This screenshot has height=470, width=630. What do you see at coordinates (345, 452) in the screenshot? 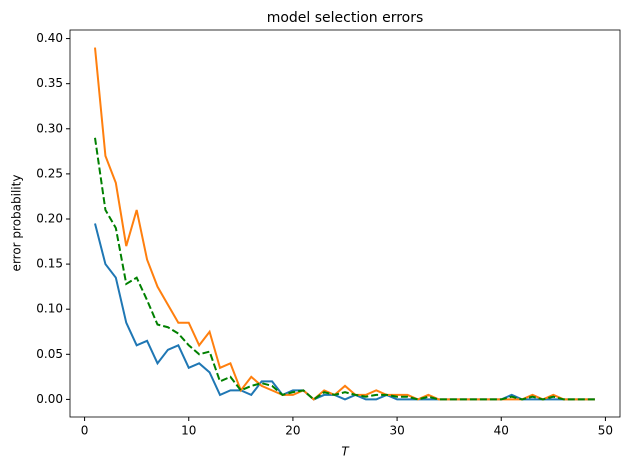
I see `x-axis-label: T` at bounding box center [345, 452].